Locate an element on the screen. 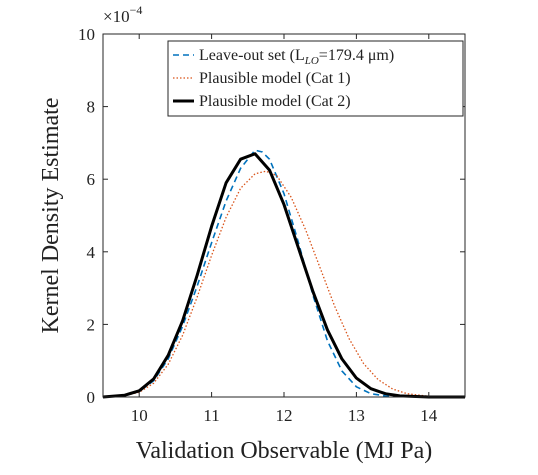 The height and width of the screenshot is (475, 538). x-tick-label: 14 is located at coordinates (429, 415).